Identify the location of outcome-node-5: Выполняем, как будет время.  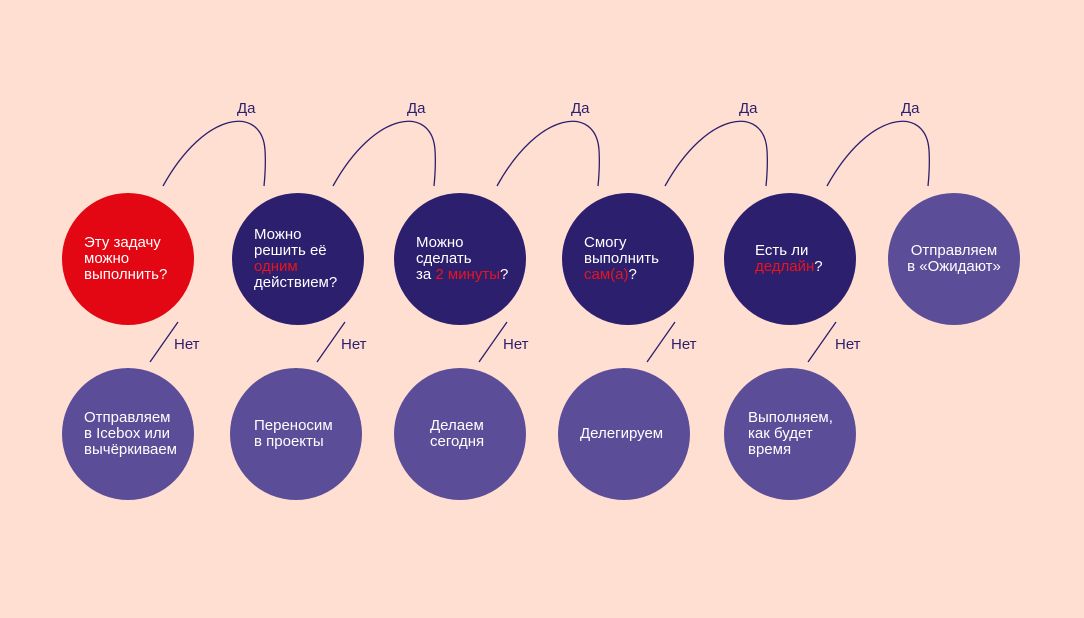
(790, 434).